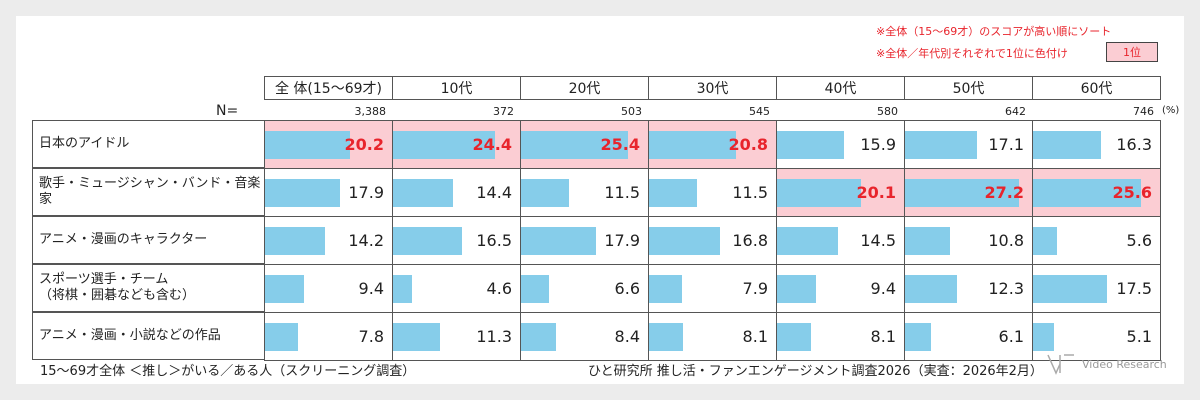  What do you see at coordinates (492, 144) in the screenshot?
I see `value-label: 24.4` at bounding box center [492, 144].